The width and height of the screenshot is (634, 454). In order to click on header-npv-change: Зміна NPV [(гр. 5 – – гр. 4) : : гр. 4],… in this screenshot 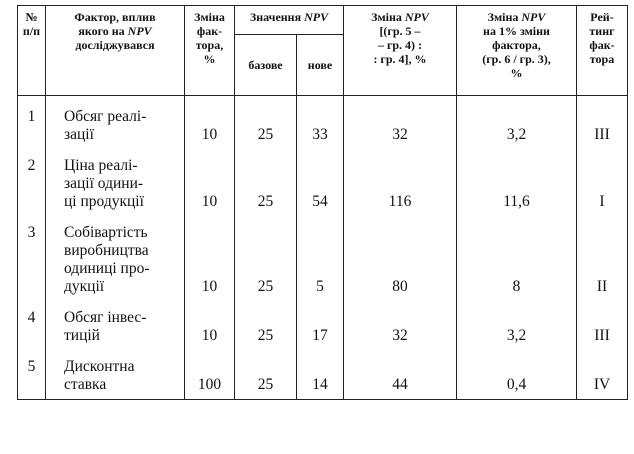, I will do `click(400, 50)`.